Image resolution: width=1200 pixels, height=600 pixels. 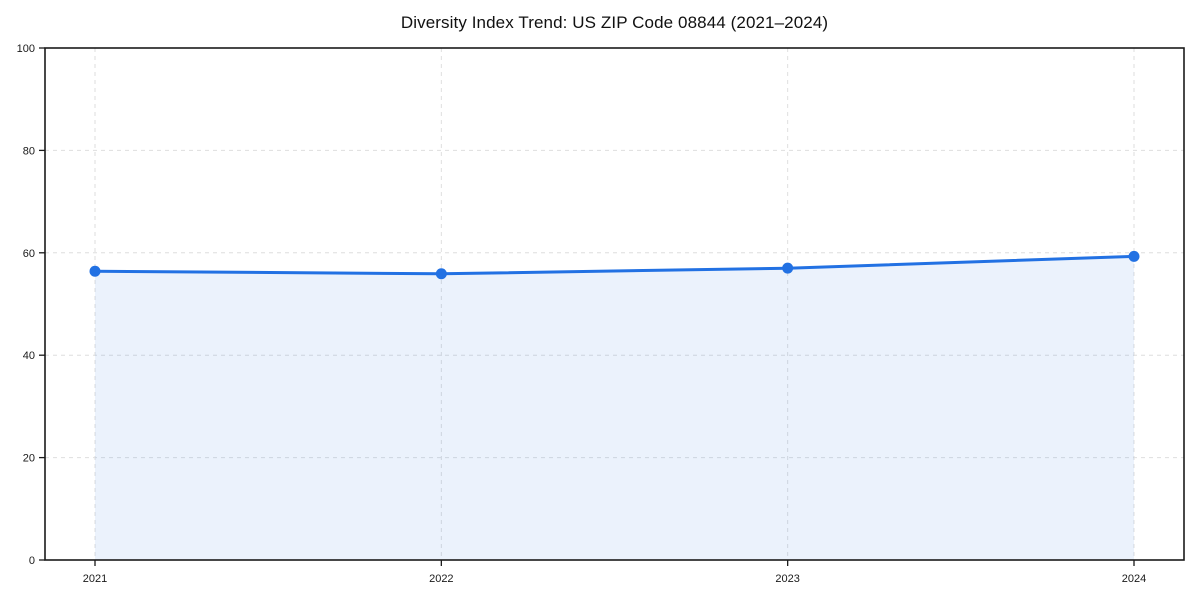 What do you see at coordinates (26, 49) in the screenshot?
I see `y-tick-label-100: 100` at bounding box center [26, 49].